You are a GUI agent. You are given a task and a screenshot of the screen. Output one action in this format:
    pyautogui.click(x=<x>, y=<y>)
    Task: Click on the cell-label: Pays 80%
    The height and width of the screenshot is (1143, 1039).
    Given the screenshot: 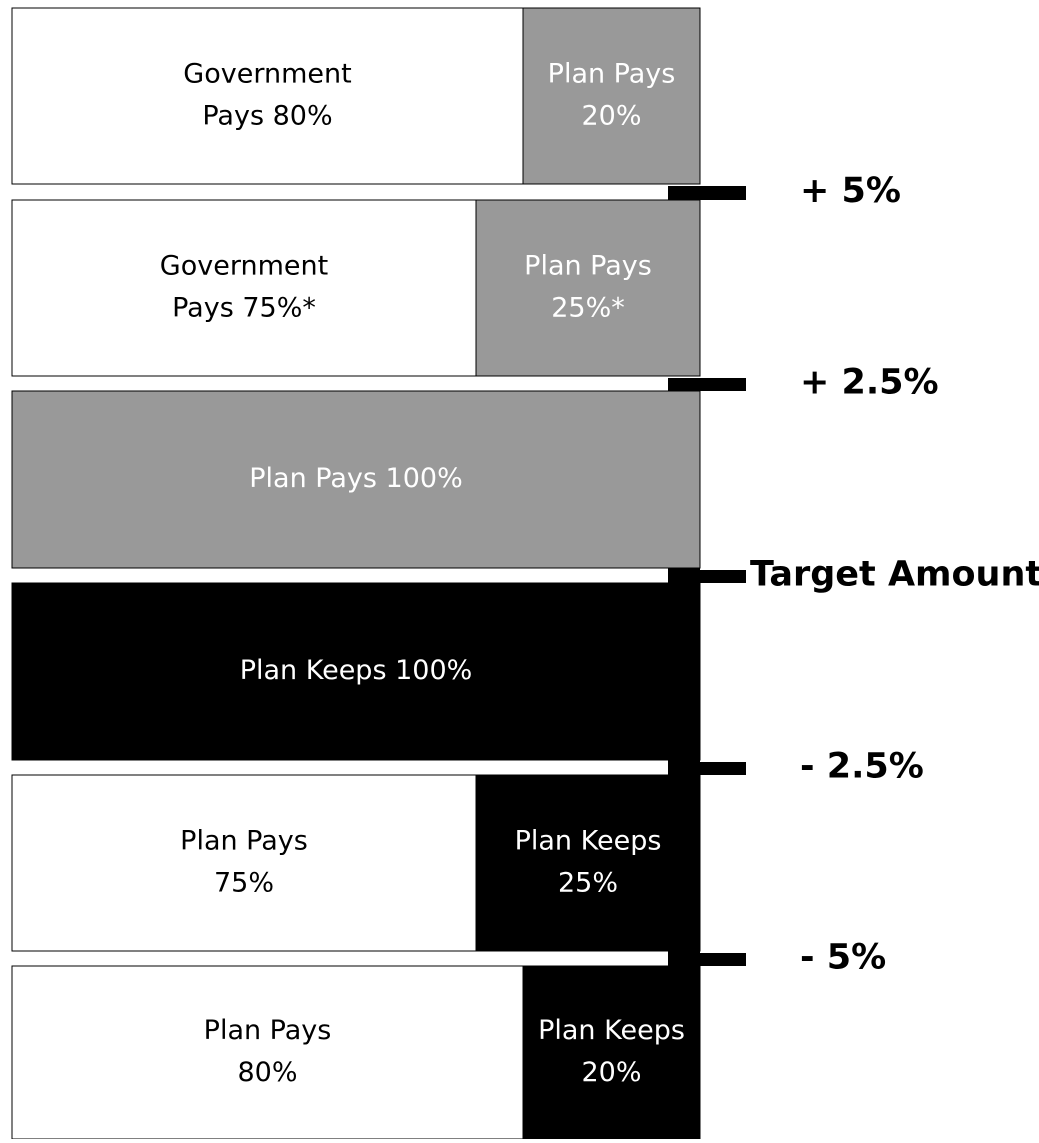 What is the action you would take?
    pyautogui.click(x=267, y=116)
    